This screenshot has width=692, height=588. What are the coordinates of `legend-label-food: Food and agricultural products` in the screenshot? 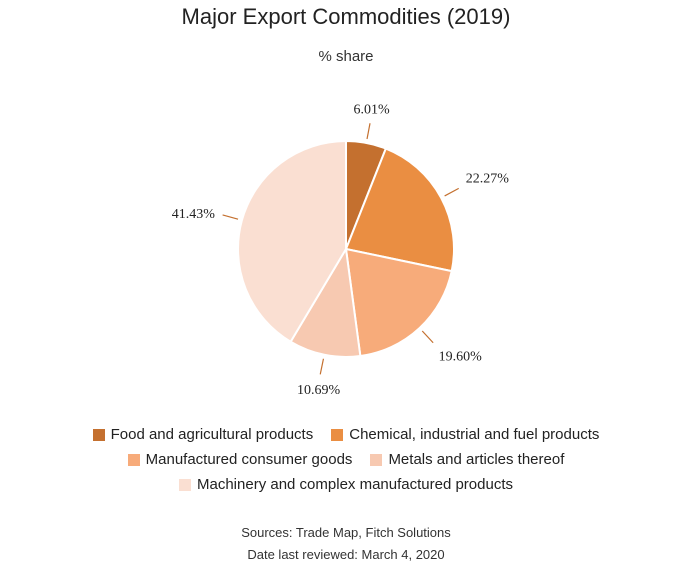 It's located at (212, 434).